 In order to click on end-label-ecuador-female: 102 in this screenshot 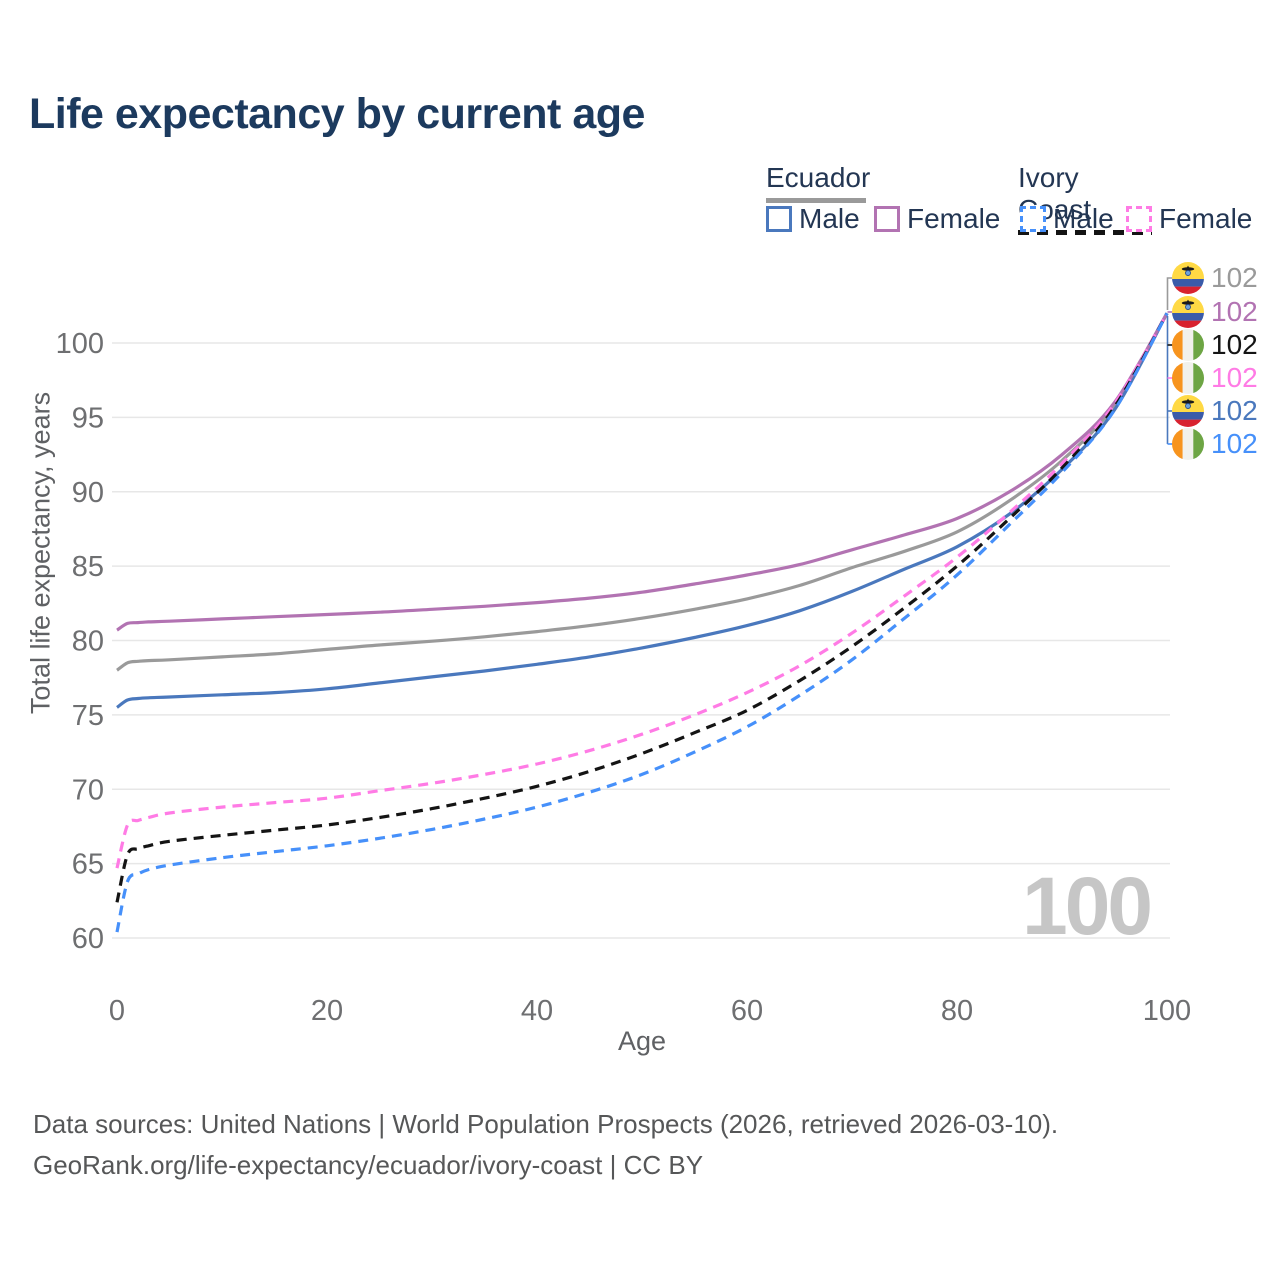, I will do `click(1215, 312)`.